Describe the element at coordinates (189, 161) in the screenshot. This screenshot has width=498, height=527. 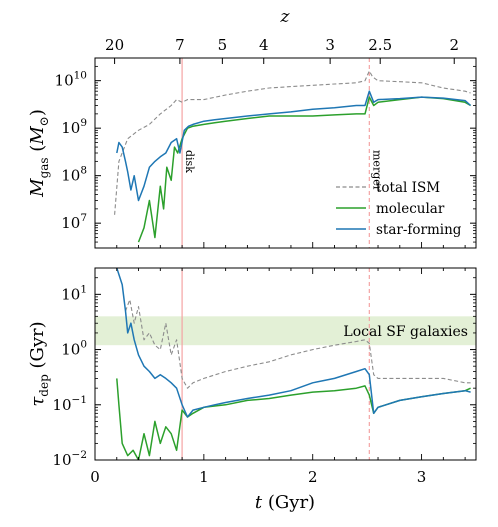
I see `disk-label: disk` at that location.